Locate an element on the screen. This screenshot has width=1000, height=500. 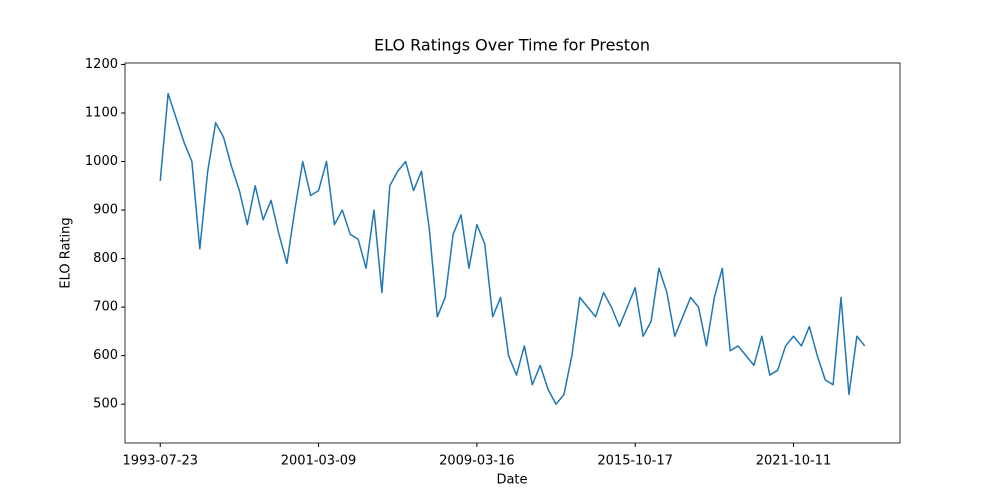
y-tick-label: 1000 is located at coordinates (101, 161).